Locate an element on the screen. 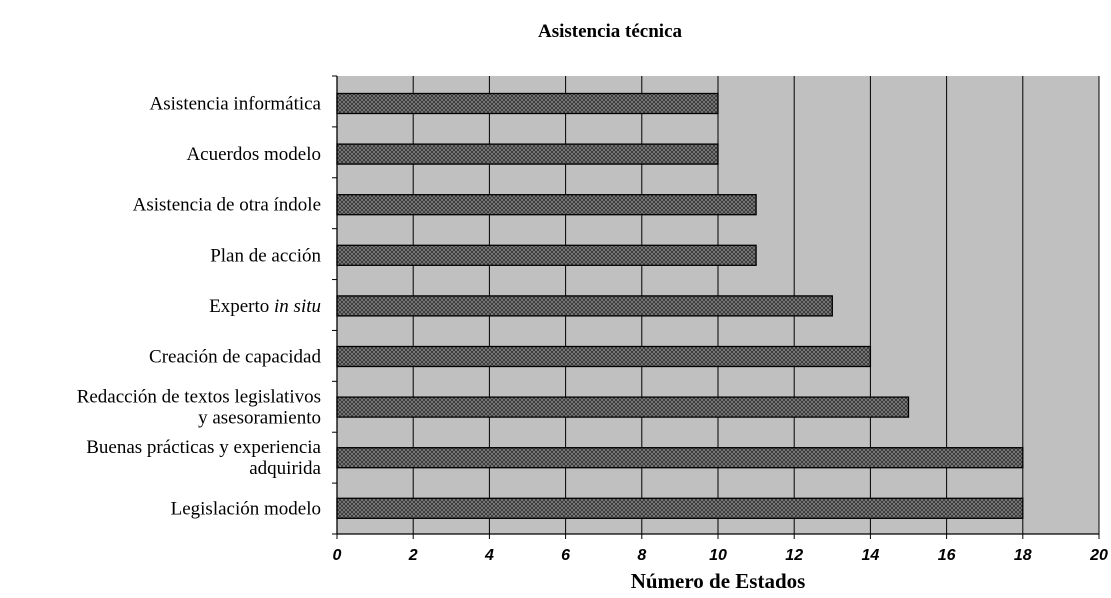  category-label-text: Asistencia de otra índole is located at coordinates (227, 205).